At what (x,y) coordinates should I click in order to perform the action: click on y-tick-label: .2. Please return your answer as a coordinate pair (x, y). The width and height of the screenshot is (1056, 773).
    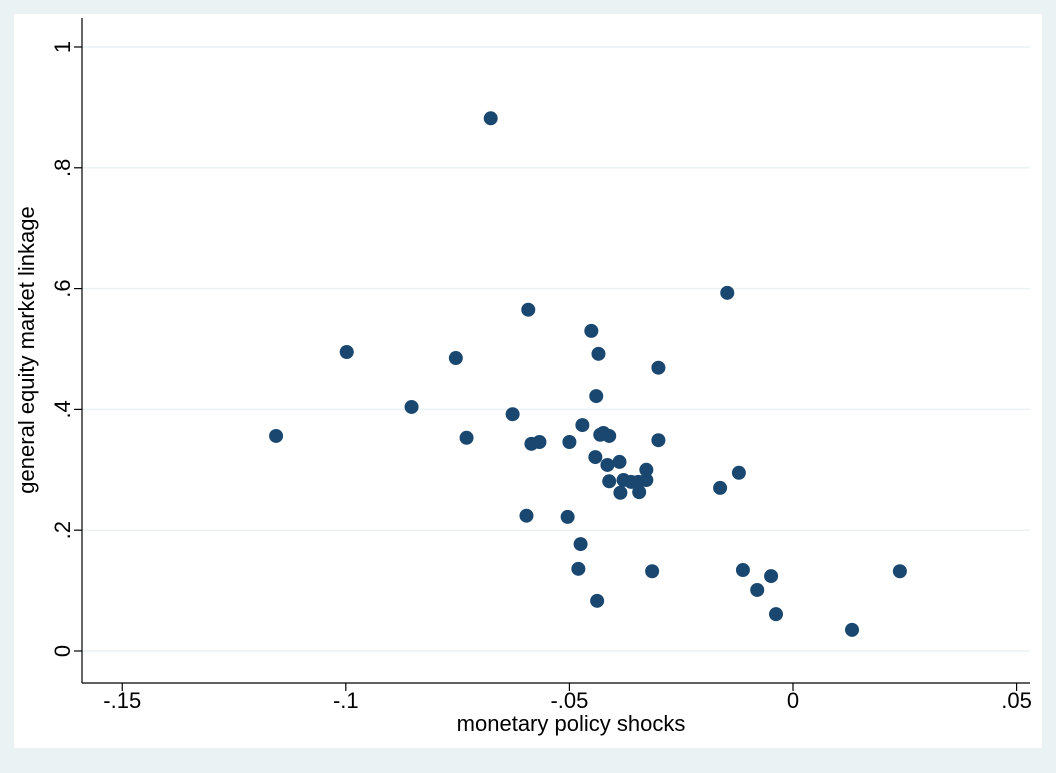
    Looking at the image, I should click on (62, 530).